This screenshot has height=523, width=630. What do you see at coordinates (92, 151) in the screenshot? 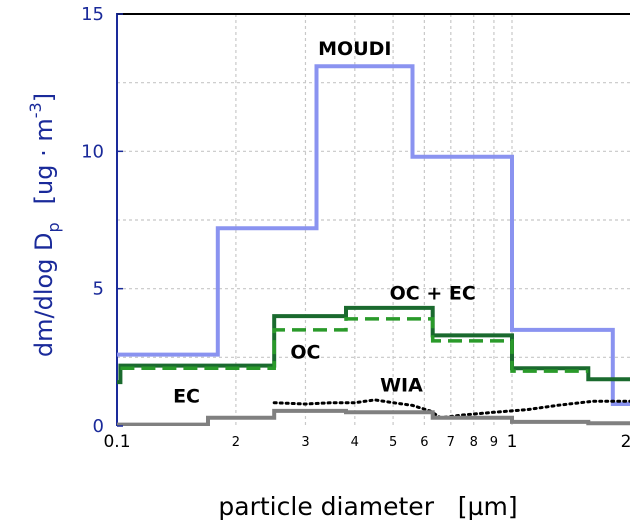
I see `y-tick-label: 10` at bounding box center [92, 151].